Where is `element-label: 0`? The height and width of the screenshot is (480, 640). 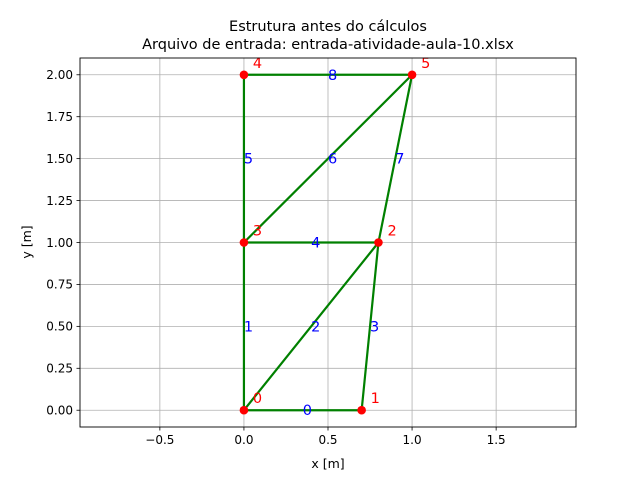 element-label: 0 is located at coordinates (307, 411).